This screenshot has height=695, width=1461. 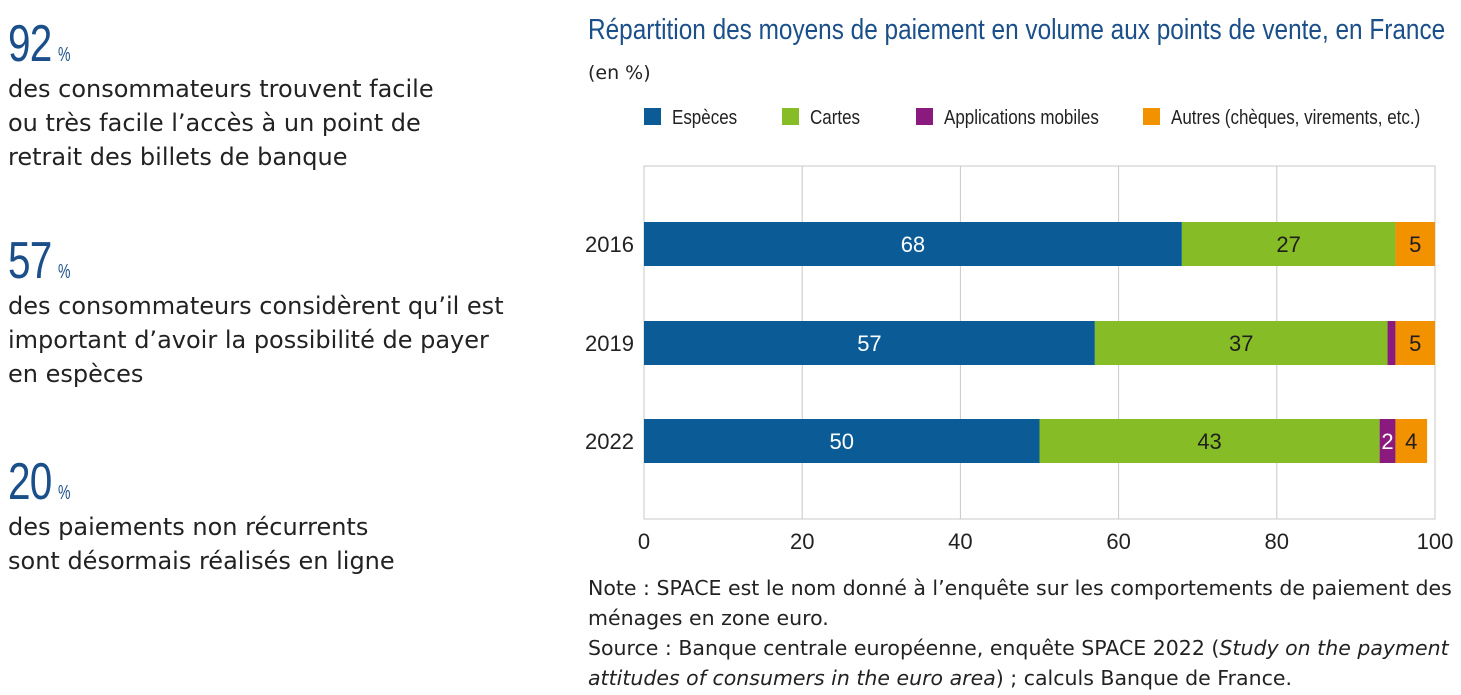 I want to click on x-tick-label: 0, so click(x=644, y=541).